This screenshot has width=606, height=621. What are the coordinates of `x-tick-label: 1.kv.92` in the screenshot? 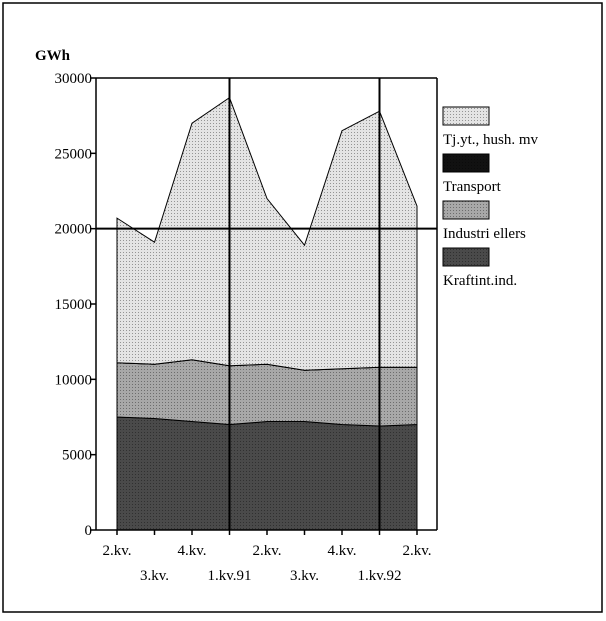 It's located at (379, 576).